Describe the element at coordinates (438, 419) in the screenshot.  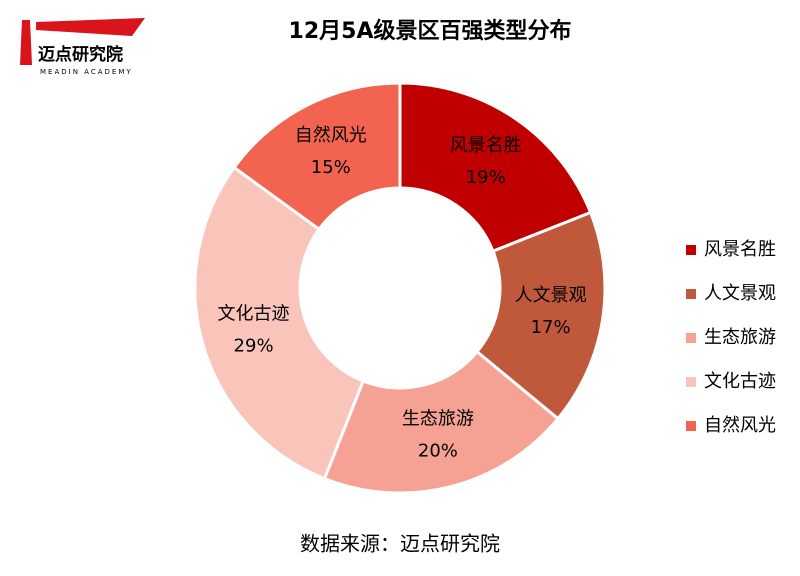
I see `slice-label: 生态旅游` at that location.